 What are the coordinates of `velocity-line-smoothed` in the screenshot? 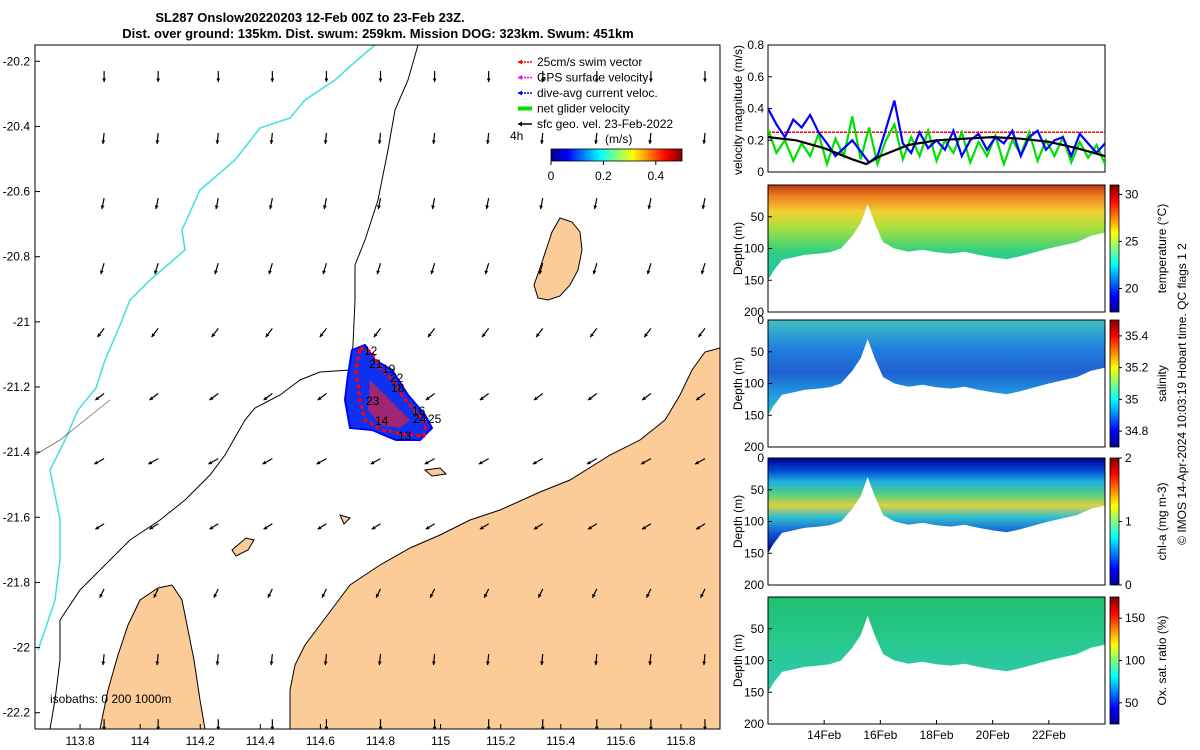 It's located at (936, 150).